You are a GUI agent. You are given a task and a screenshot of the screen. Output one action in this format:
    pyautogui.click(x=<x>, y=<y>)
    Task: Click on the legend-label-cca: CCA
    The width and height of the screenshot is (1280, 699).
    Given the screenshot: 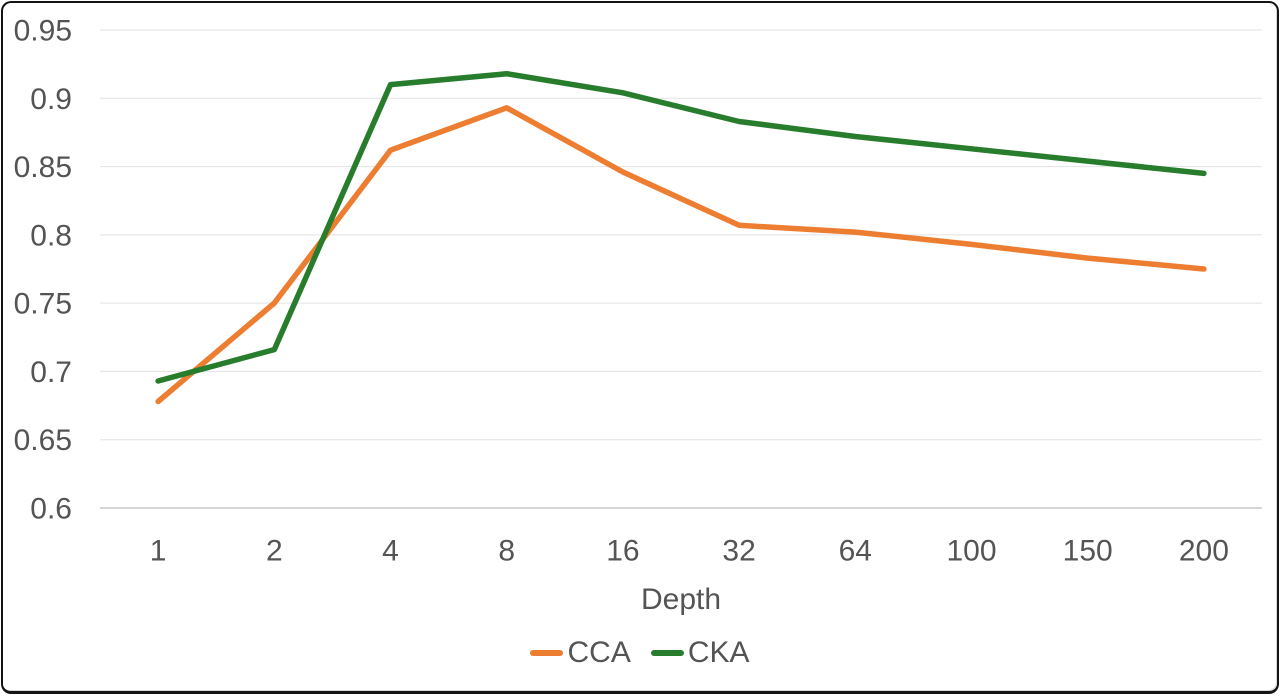 What is the action you would take?
    pyautogui.click(x=599, y=652)
    